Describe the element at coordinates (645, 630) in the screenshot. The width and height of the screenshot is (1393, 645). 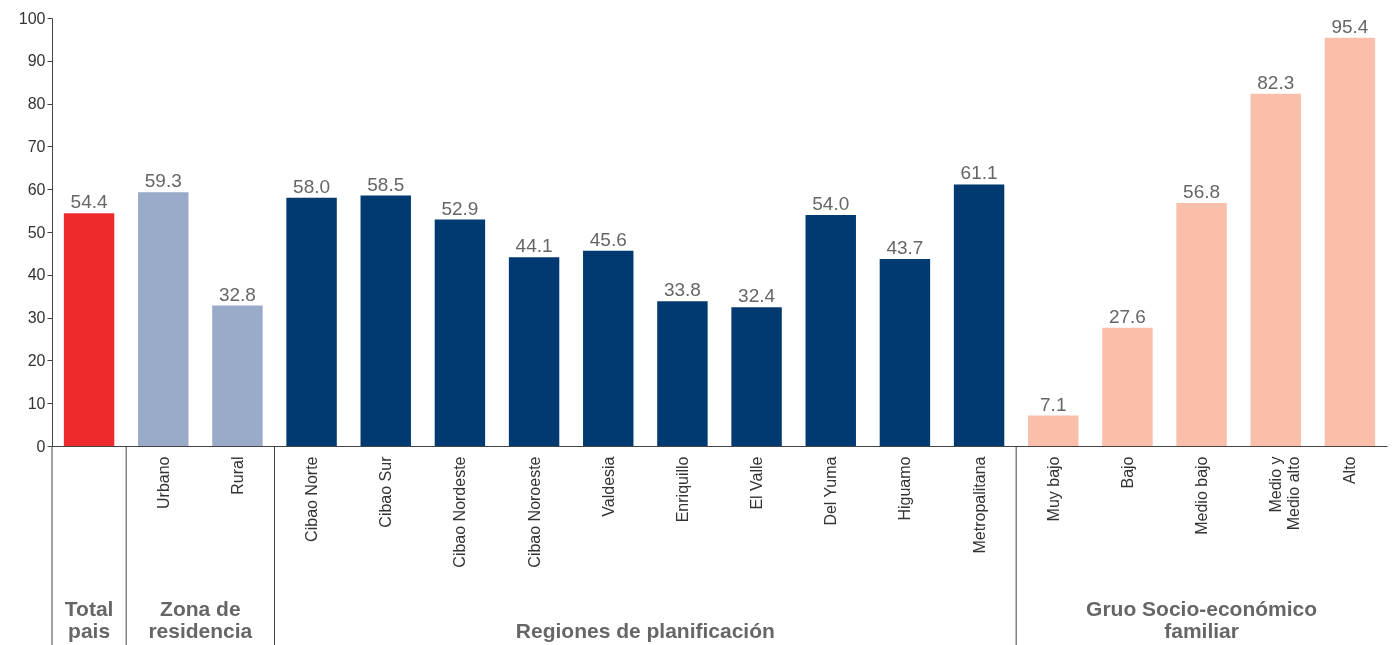
I see `text: Regiones de planificación` at that location.